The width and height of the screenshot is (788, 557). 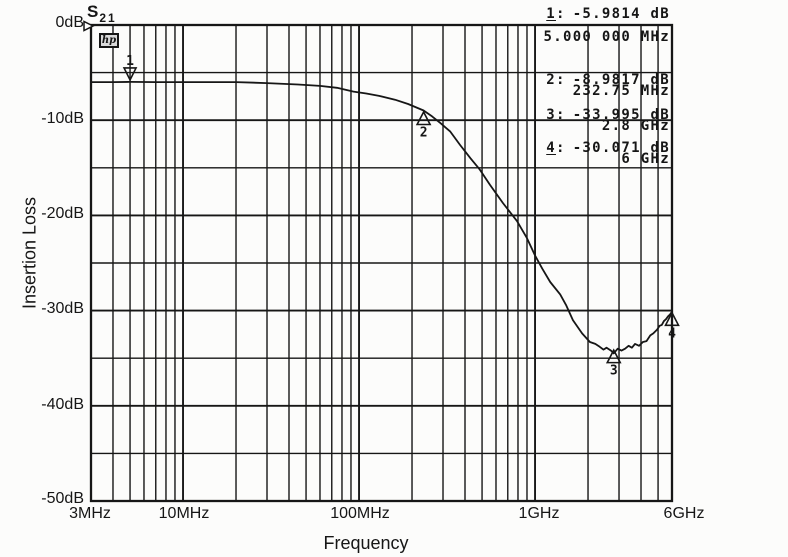 I want to click on marker4-value-readout: 4: -30.071 dB, so click(x=608, y=148).